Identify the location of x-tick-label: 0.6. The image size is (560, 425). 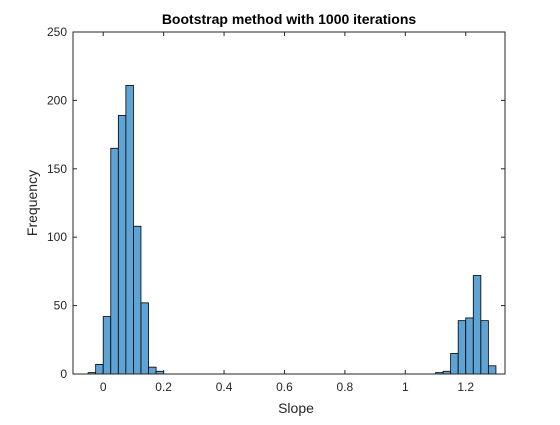
(284, 387).